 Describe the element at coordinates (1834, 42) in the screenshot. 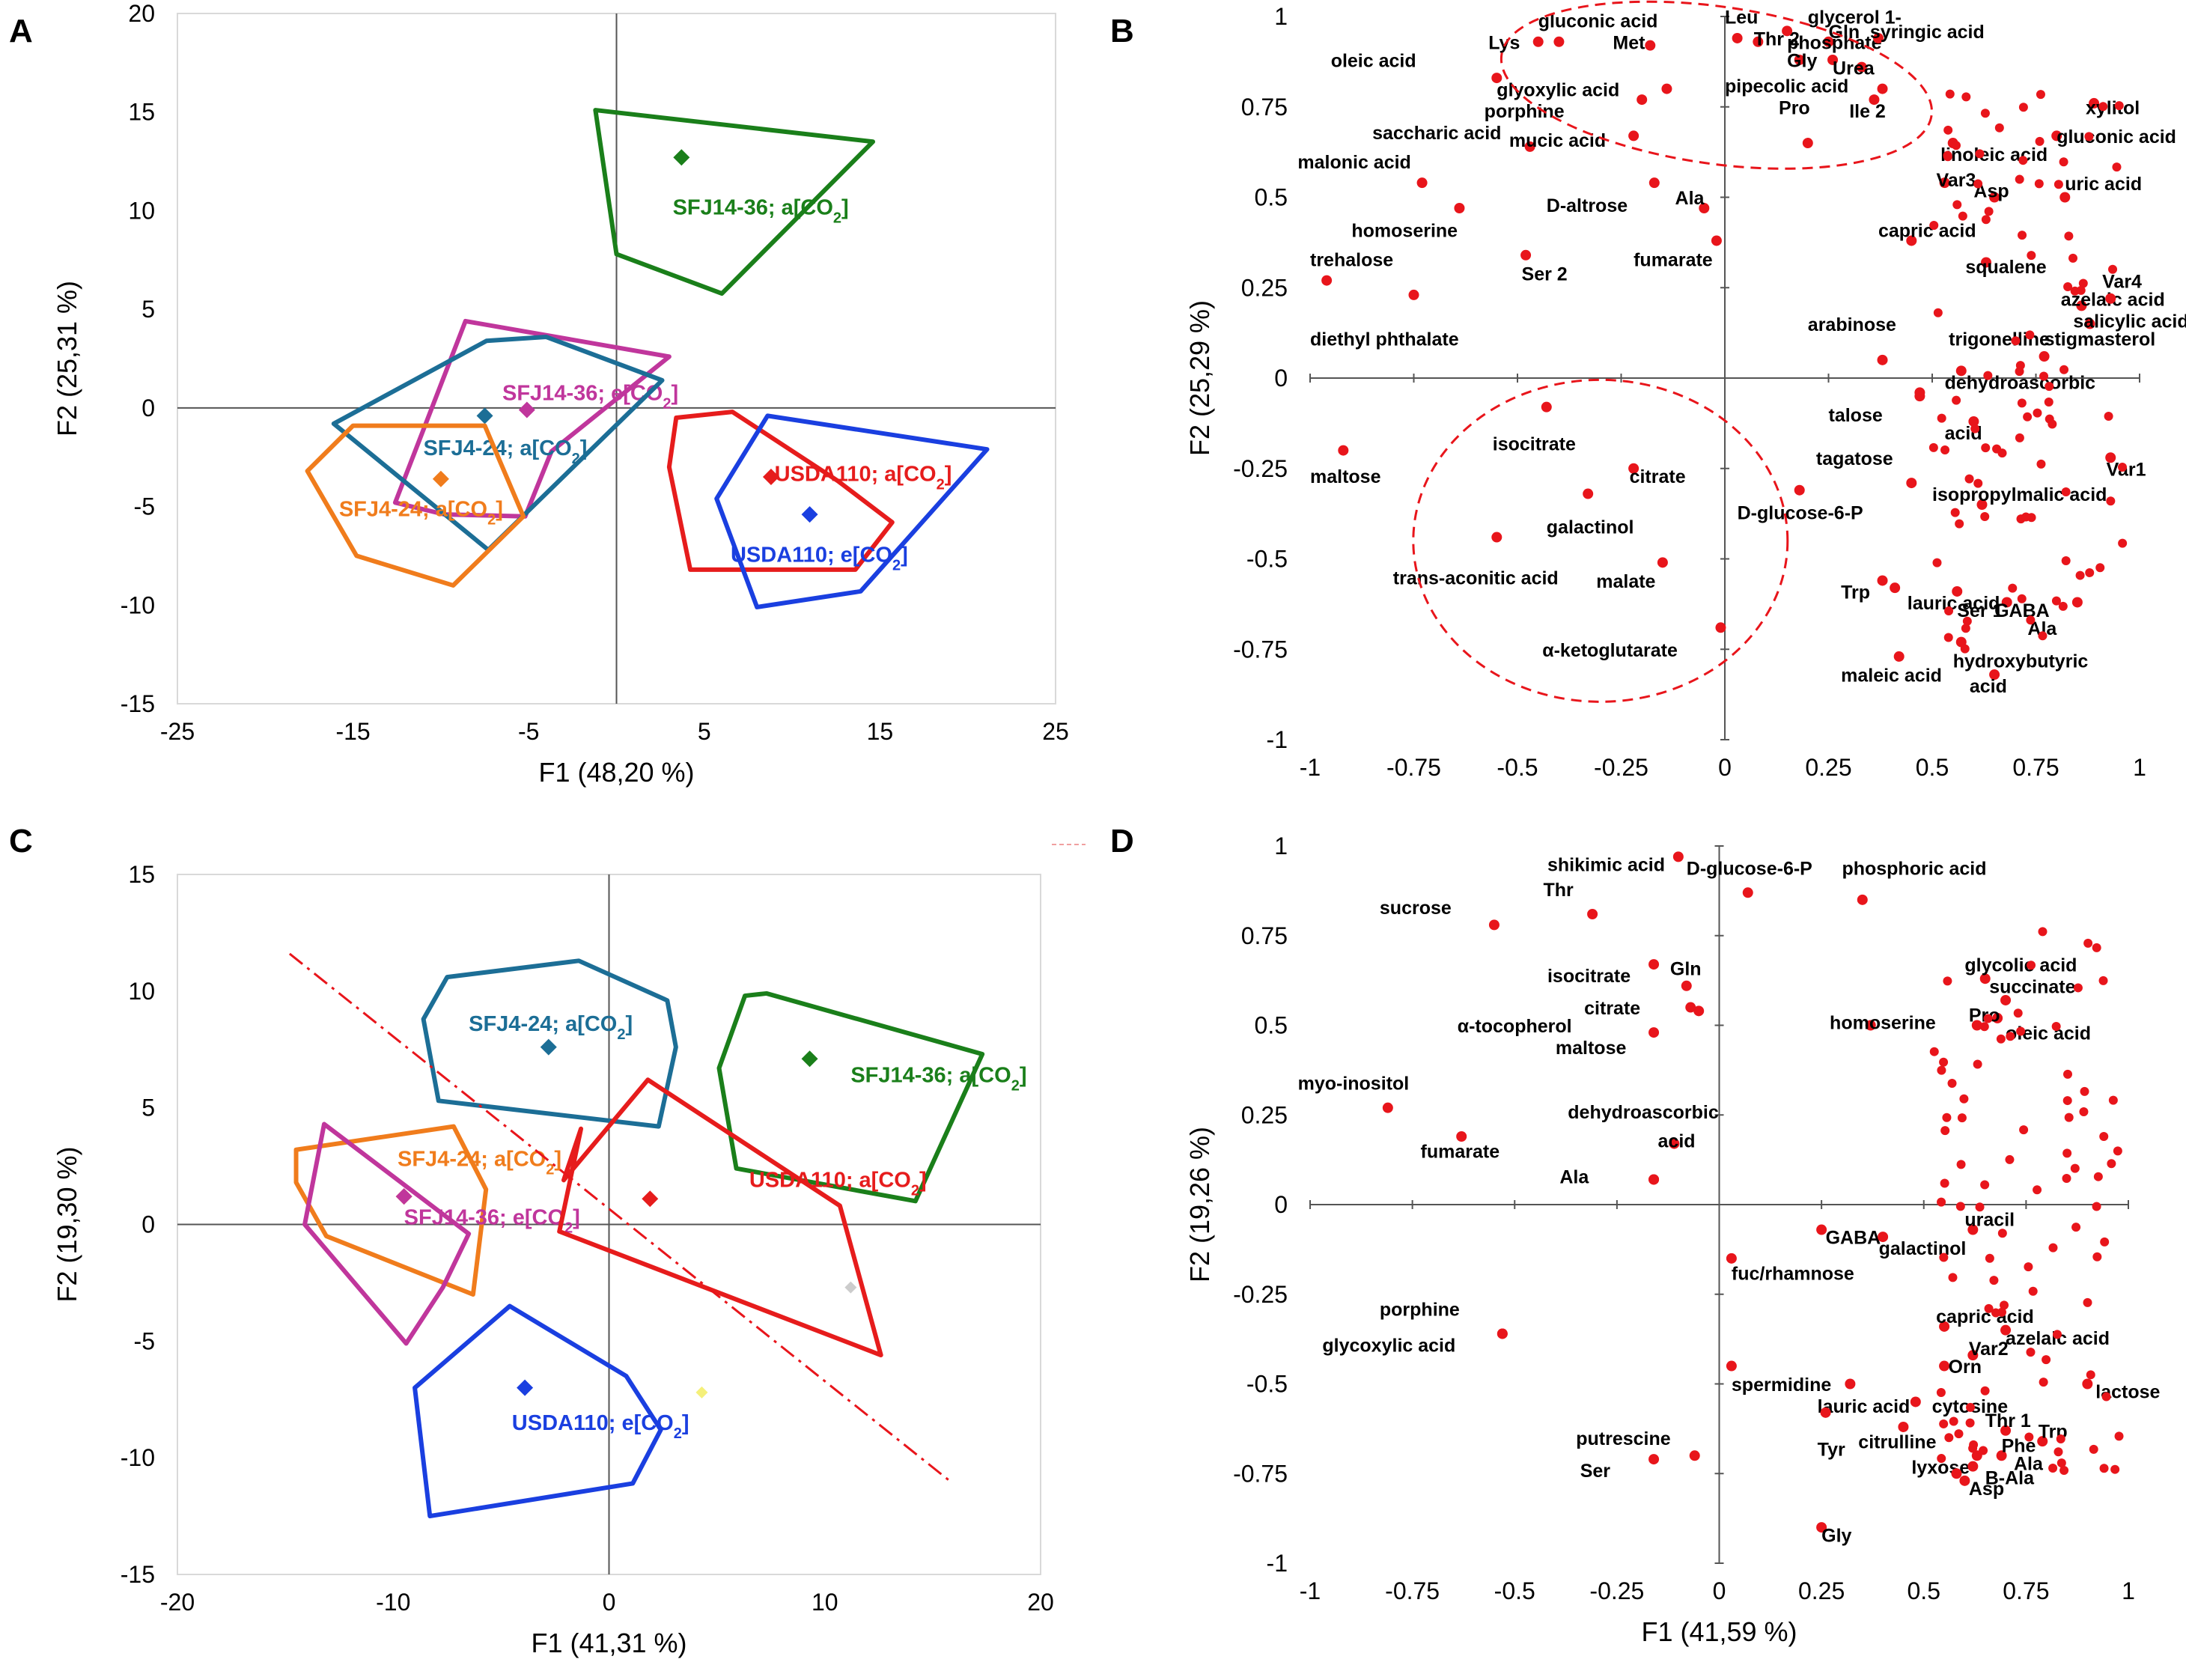

I see `variable-label: phosphate` at that location.